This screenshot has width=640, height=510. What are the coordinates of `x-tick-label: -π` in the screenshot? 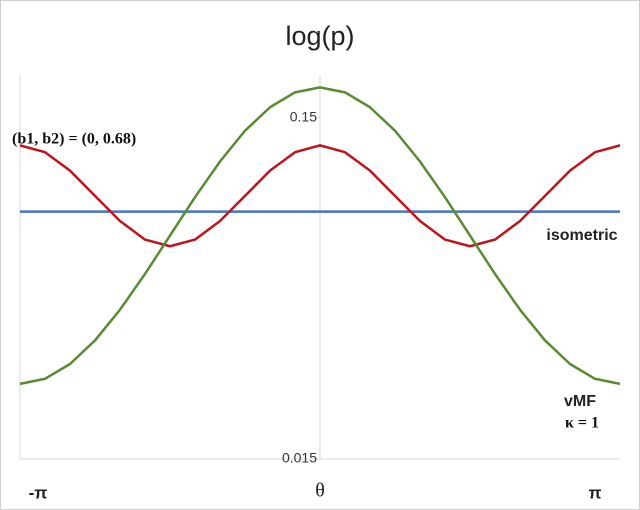 It's located at (38, 492).